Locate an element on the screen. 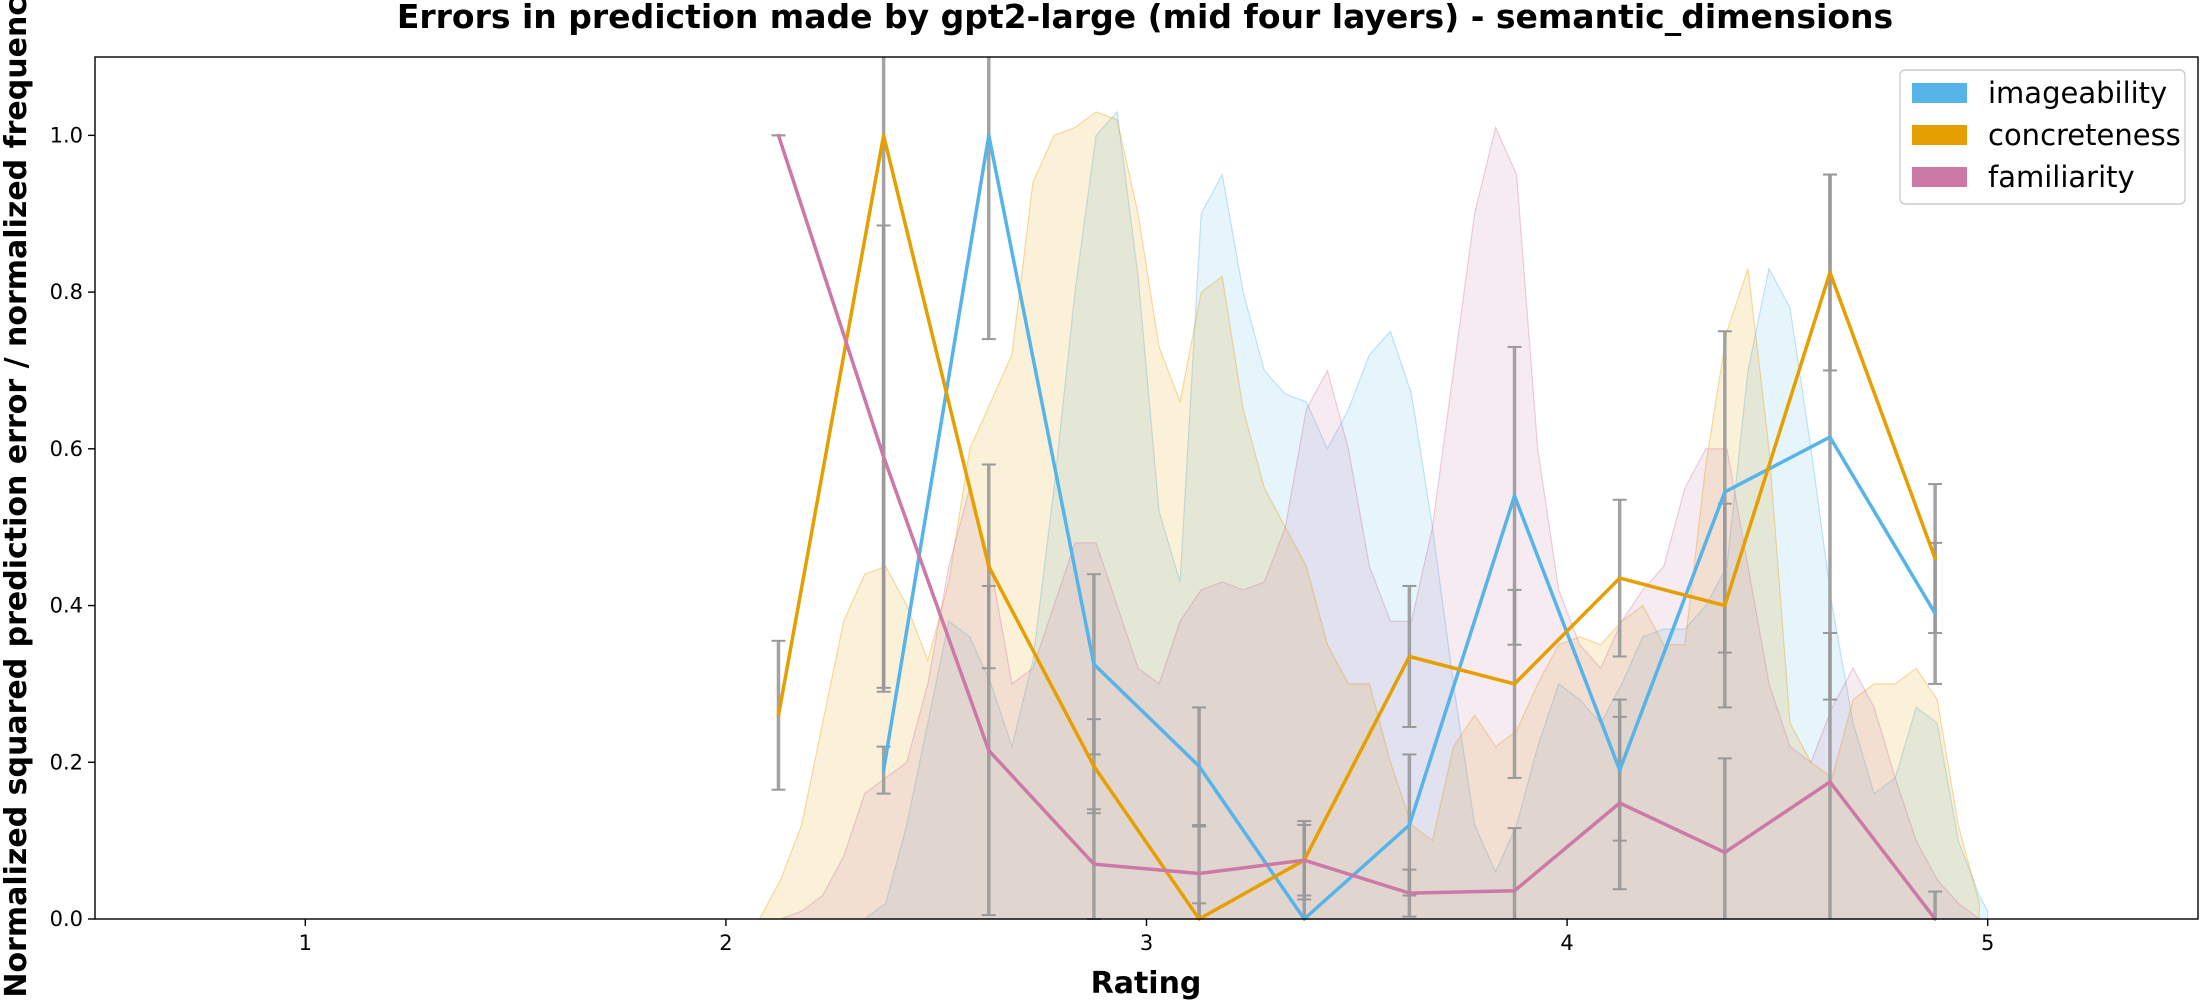 This screenshot has height=1000, width=2200. x-tick-label: 4 is located at coordinates (1566, 943).